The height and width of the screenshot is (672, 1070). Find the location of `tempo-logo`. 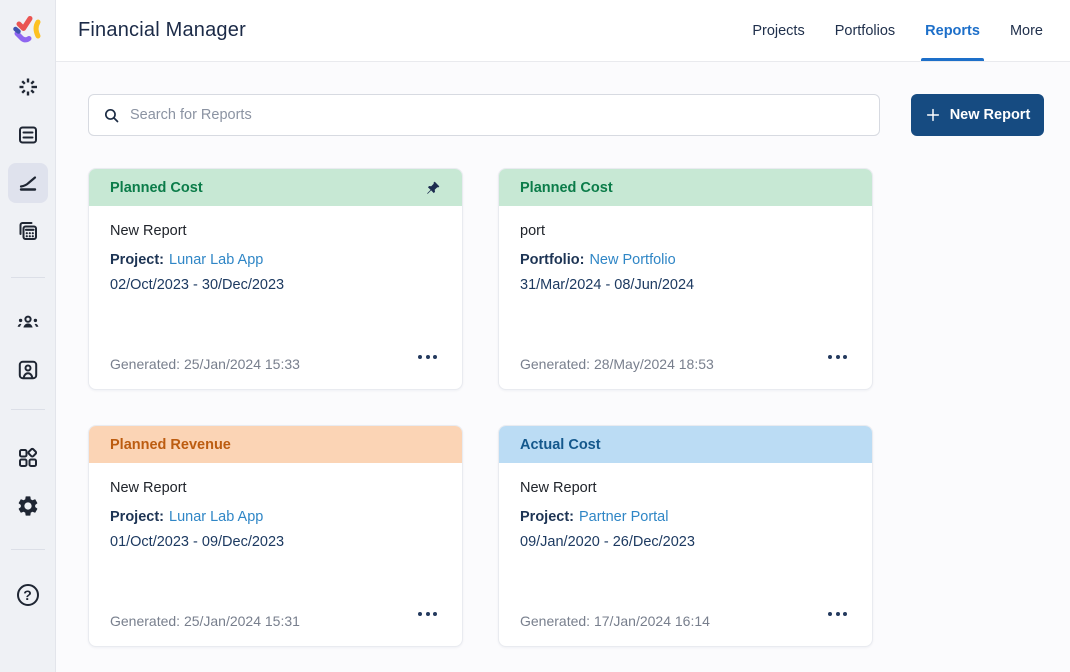

tempo-logo is located at coordinates (27, 31).